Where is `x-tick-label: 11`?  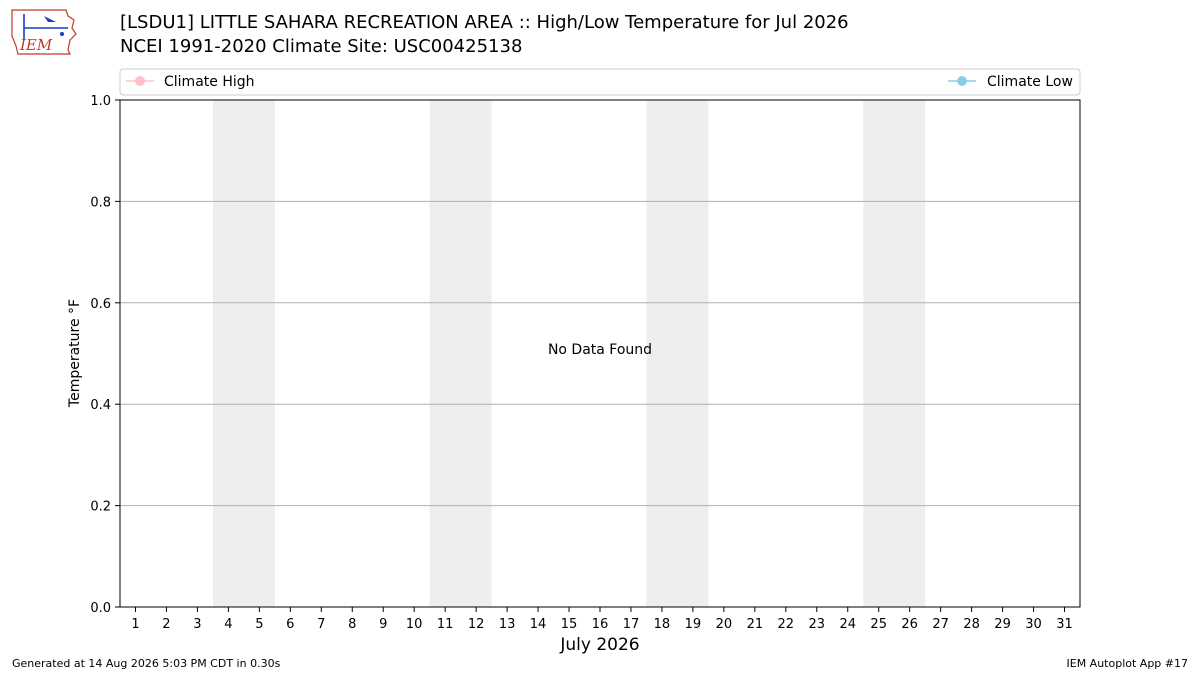
x-tick-label: 11 is located at coordinates (445, 624).